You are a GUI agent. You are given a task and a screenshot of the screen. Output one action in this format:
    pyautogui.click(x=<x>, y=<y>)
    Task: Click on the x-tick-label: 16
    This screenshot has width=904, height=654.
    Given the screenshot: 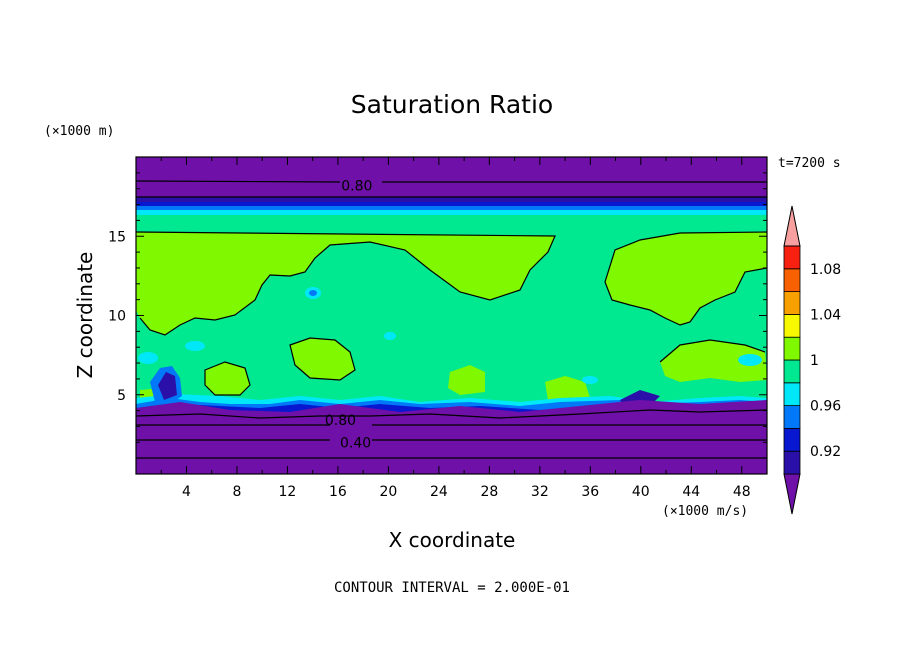 What is the action you would take?
    pyautogui.click(x=338, y=492)
    